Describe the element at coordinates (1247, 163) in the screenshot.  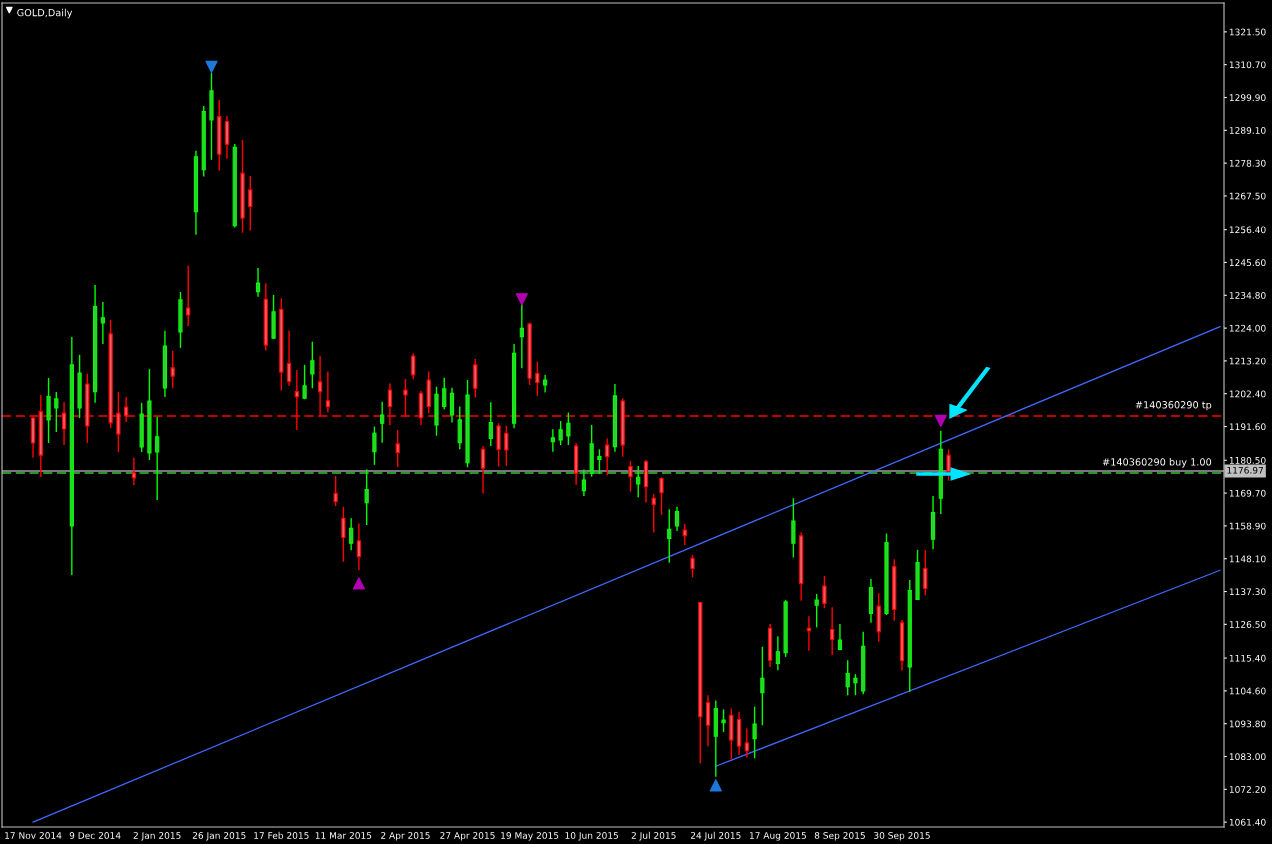
I see `y-tick-label: 1278.30` at that location.